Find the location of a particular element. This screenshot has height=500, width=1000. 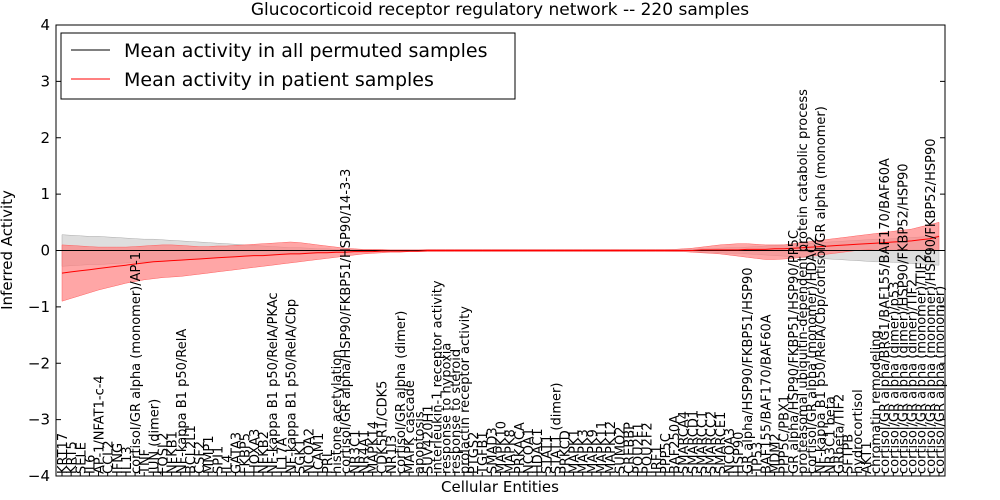

legend-entry-permuted: Mean activity in all permuted samples is located at coordinates (305, 51).